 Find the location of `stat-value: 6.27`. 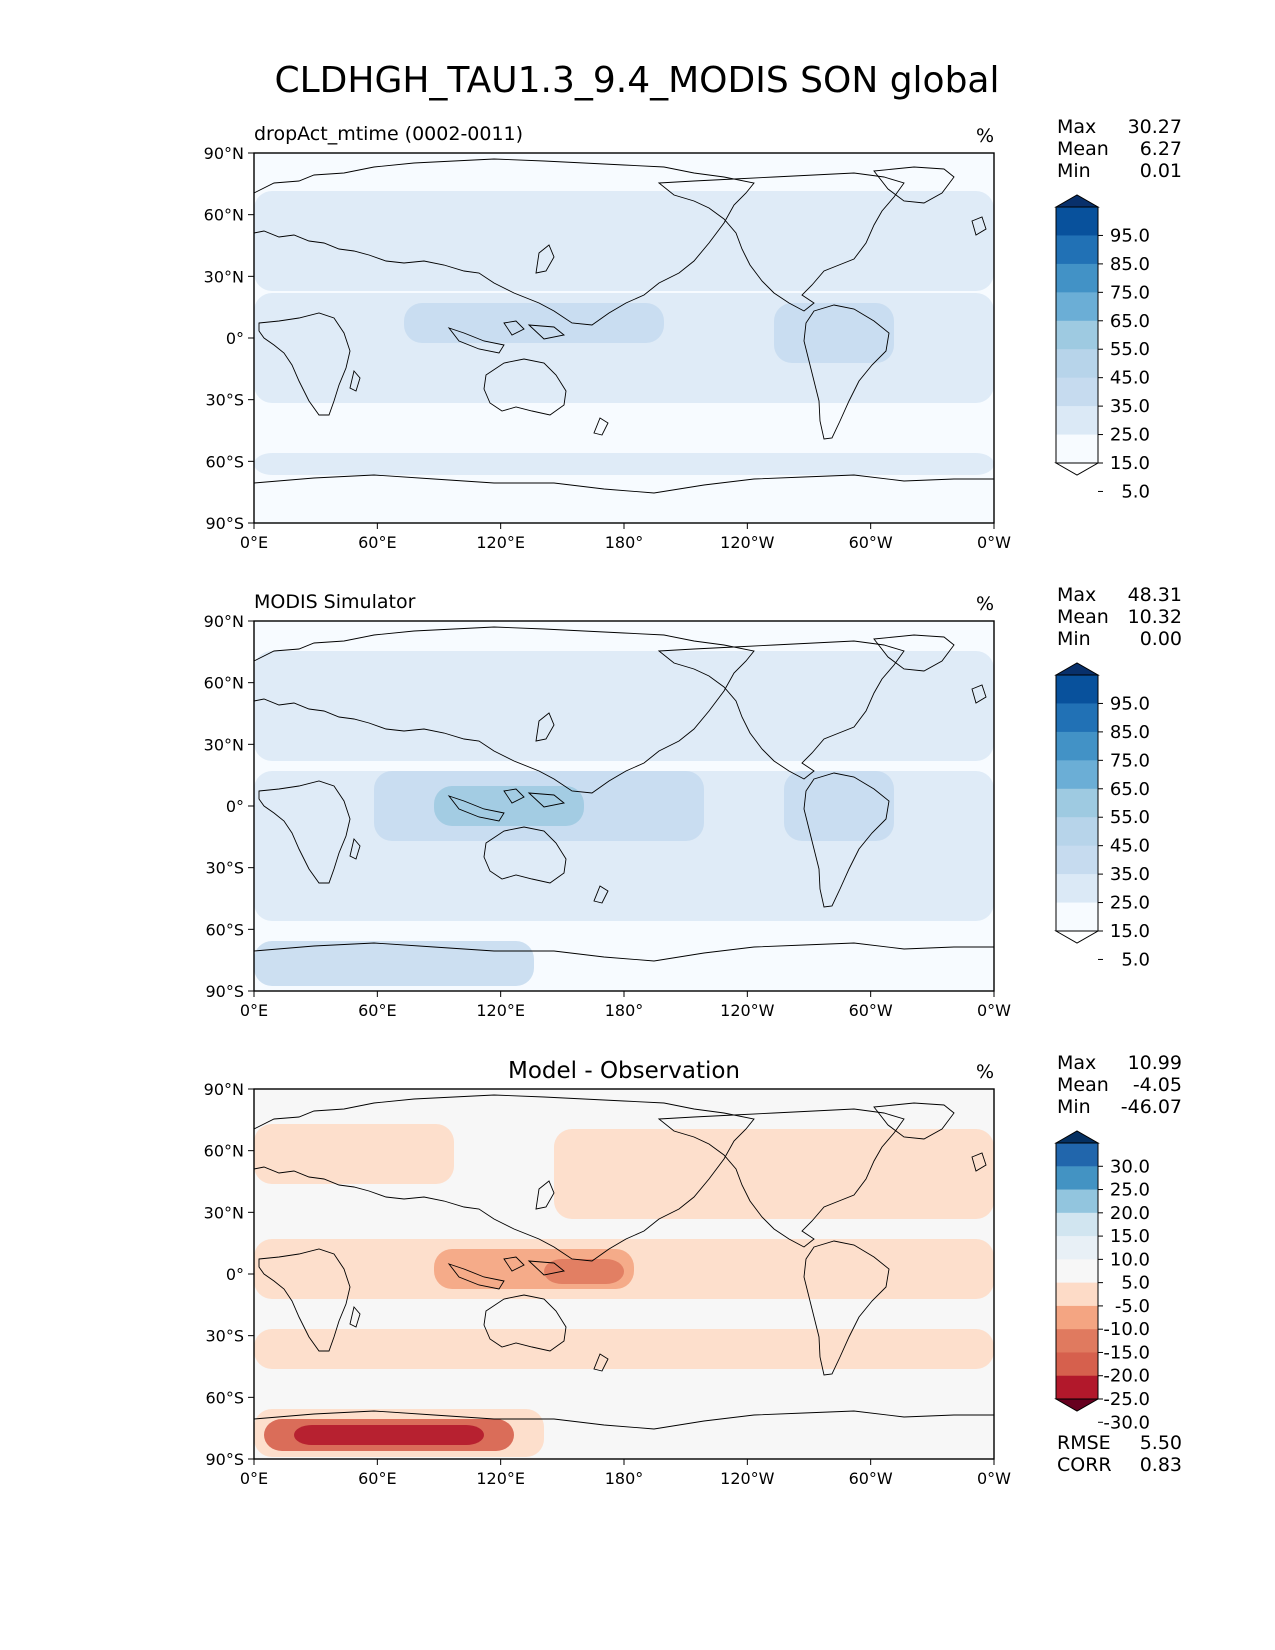

stat-value: 6.27 is located at coordinates (1161, 149).